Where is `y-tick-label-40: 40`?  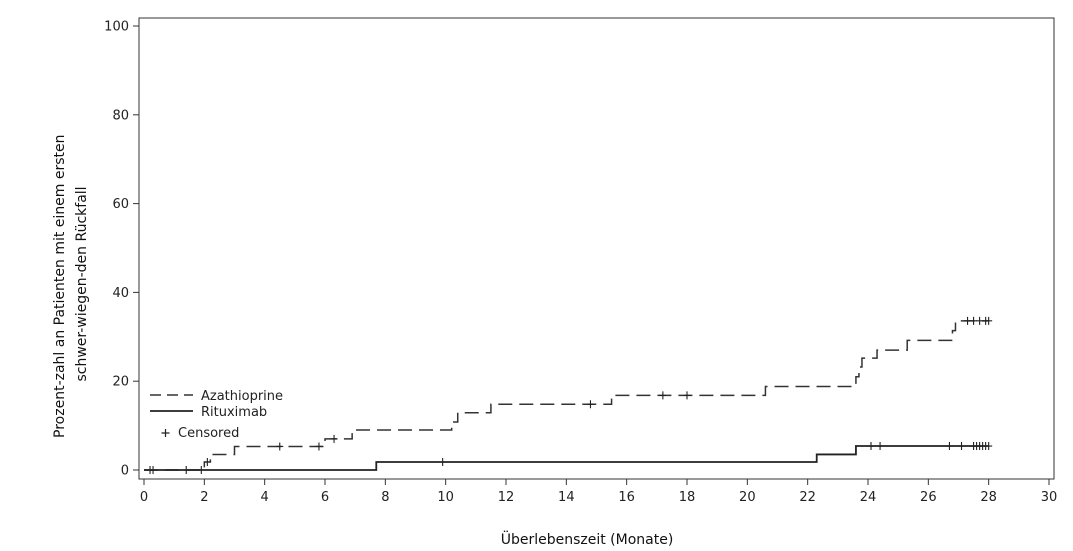 y-tick-label-40: 40 is located at coordinates (120, 293).